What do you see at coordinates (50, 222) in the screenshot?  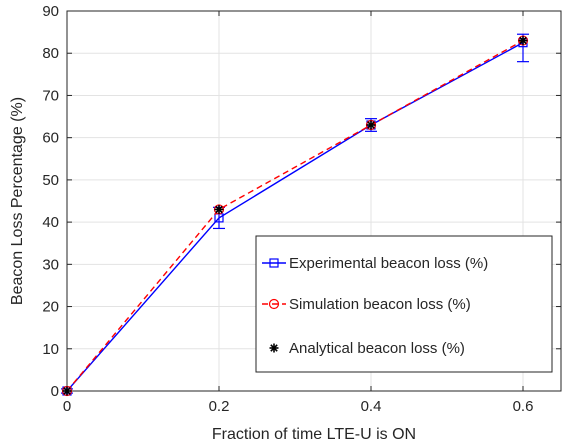 I see `y-tick-label: 40` at bounding box center [50, 222].